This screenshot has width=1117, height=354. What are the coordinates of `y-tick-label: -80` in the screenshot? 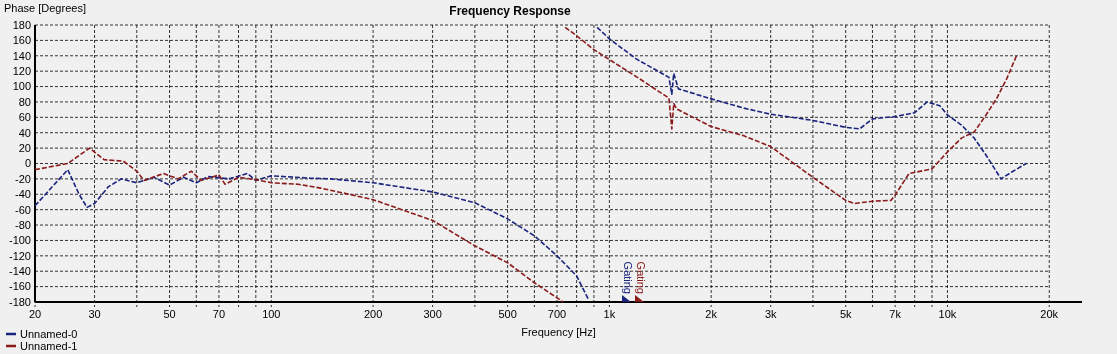 It's located at (23, 224).